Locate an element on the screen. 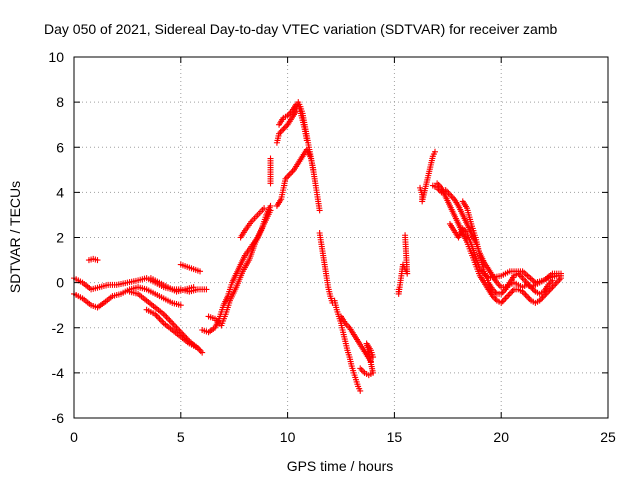 This screenshot has height=480, width=640. y-tick-label: -6 is located at coordinates (58, 418).